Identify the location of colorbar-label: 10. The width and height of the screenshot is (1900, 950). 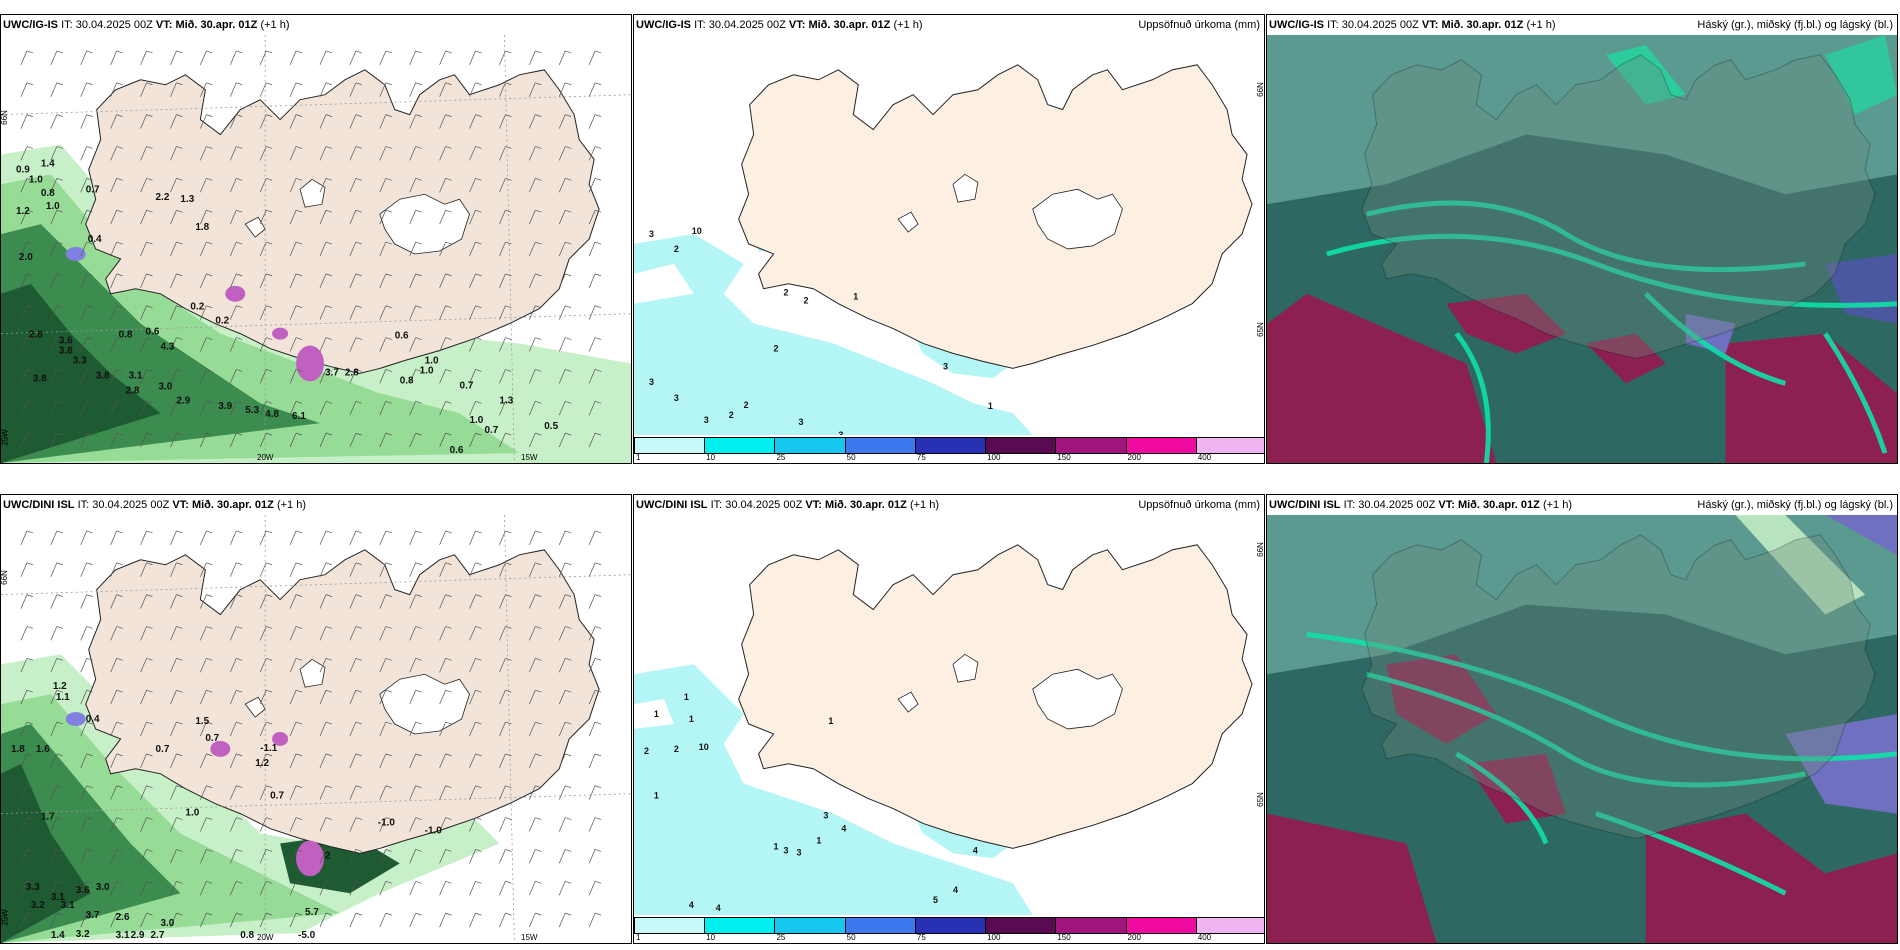
(711, 937).